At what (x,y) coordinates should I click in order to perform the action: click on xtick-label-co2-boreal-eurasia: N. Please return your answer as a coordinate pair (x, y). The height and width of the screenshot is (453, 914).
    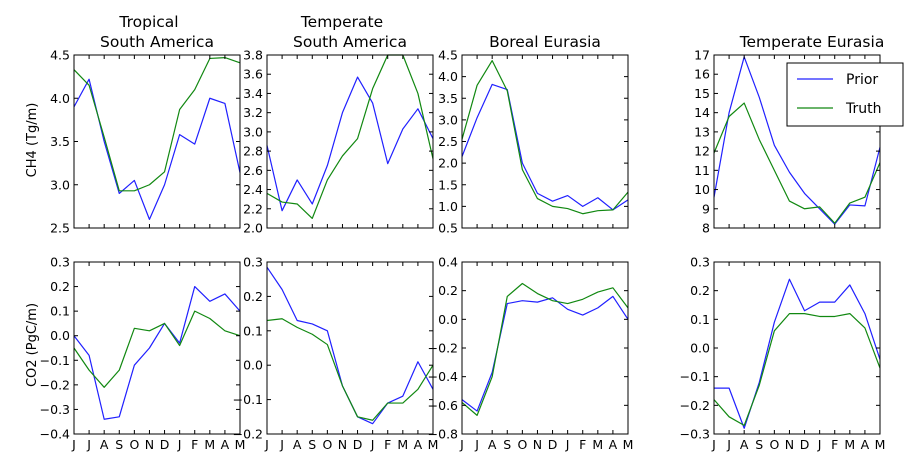
    Looking at the image, I should click on (537, 444).